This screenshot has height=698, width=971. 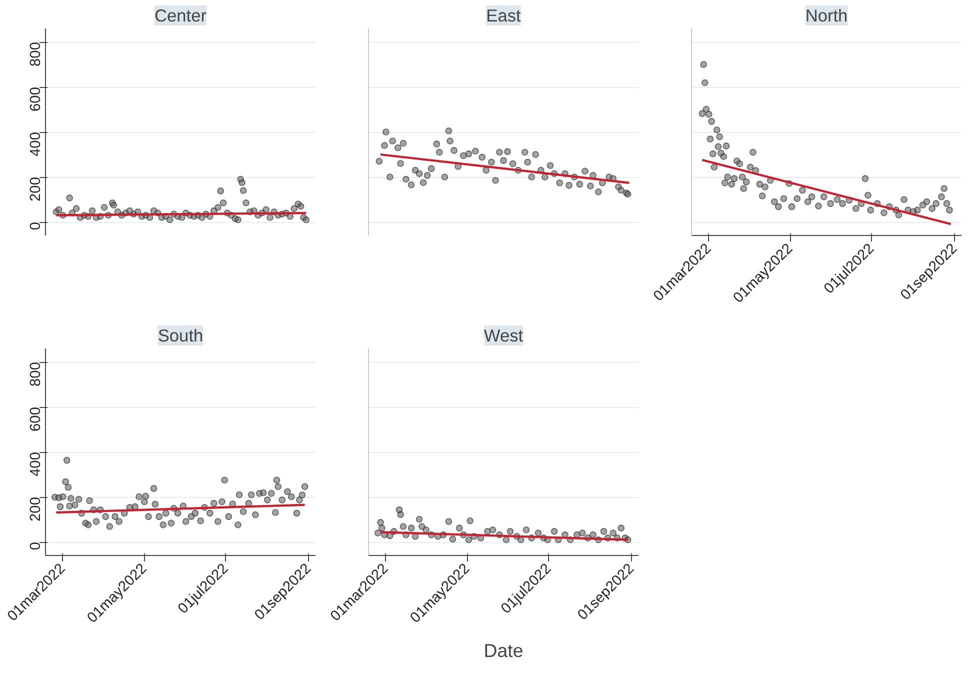 I want to click on chart-title: East, so click(x=504, y=16).